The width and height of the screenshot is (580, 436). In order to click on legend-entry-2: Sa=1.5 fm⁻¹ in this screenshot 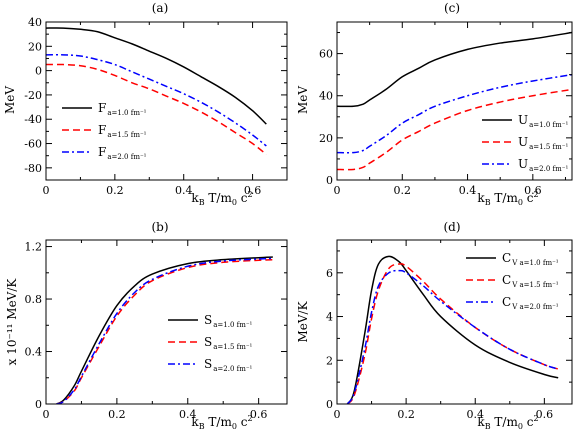, I will do `click(228, 343)`.